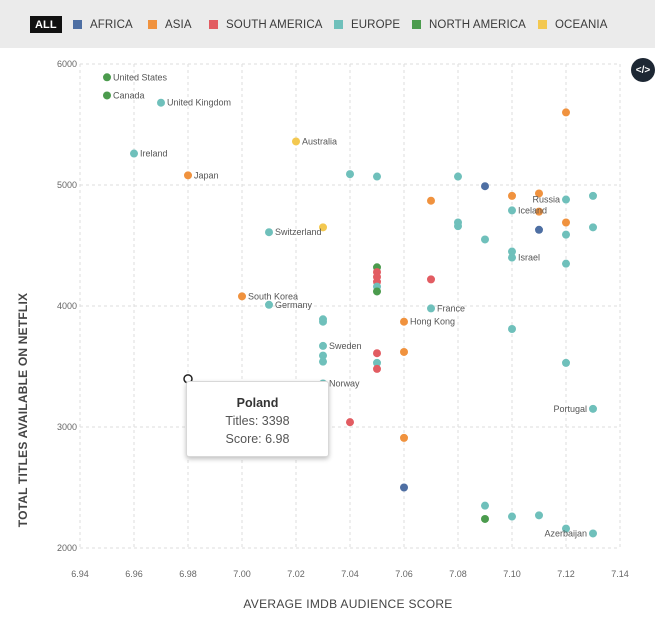 The image size is (655, 623). What do you see at coordinates (67, 64) in the screenshot?
I see `y-tick-label: 6000` at bounding box center [67, 64].